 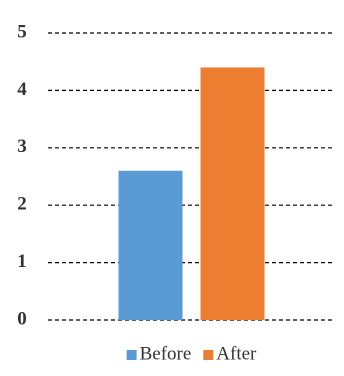 I want to click on y-tick-label: 2, so click(x=22, y=204).